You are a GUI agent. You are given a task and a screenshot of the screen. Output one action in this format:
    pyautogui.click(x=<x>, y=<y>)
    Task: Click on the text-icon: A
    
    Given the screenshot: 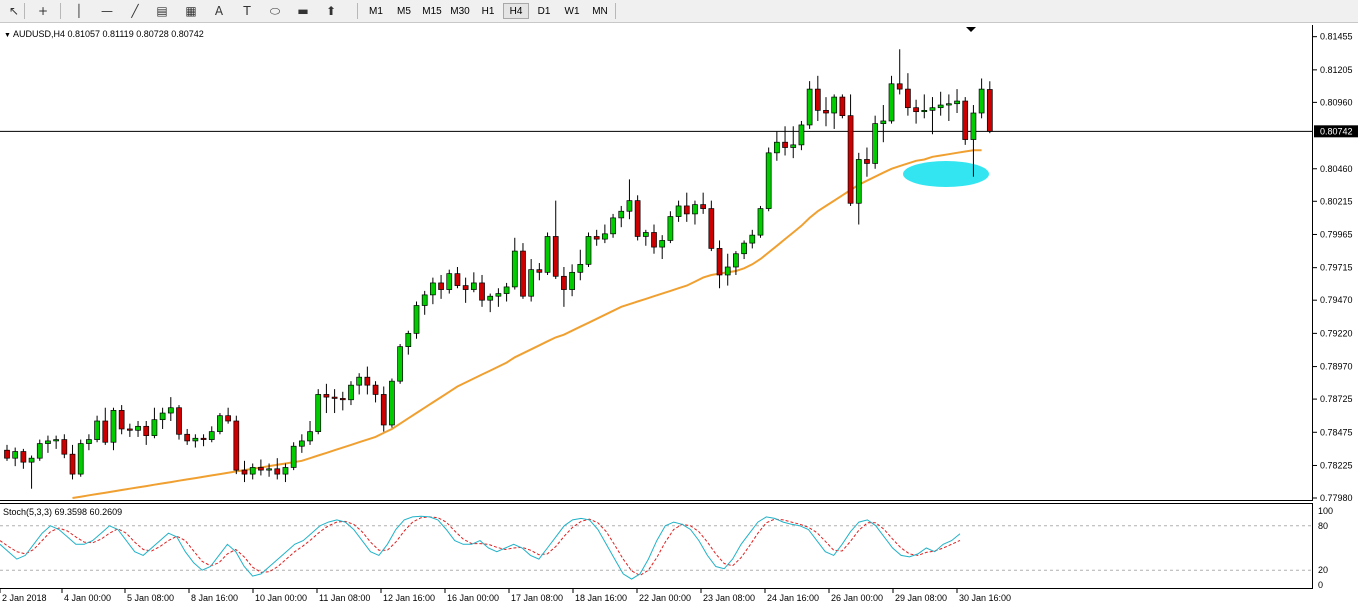 What is the action you would take?
    pyautogui.click(x=219, y=11)
    